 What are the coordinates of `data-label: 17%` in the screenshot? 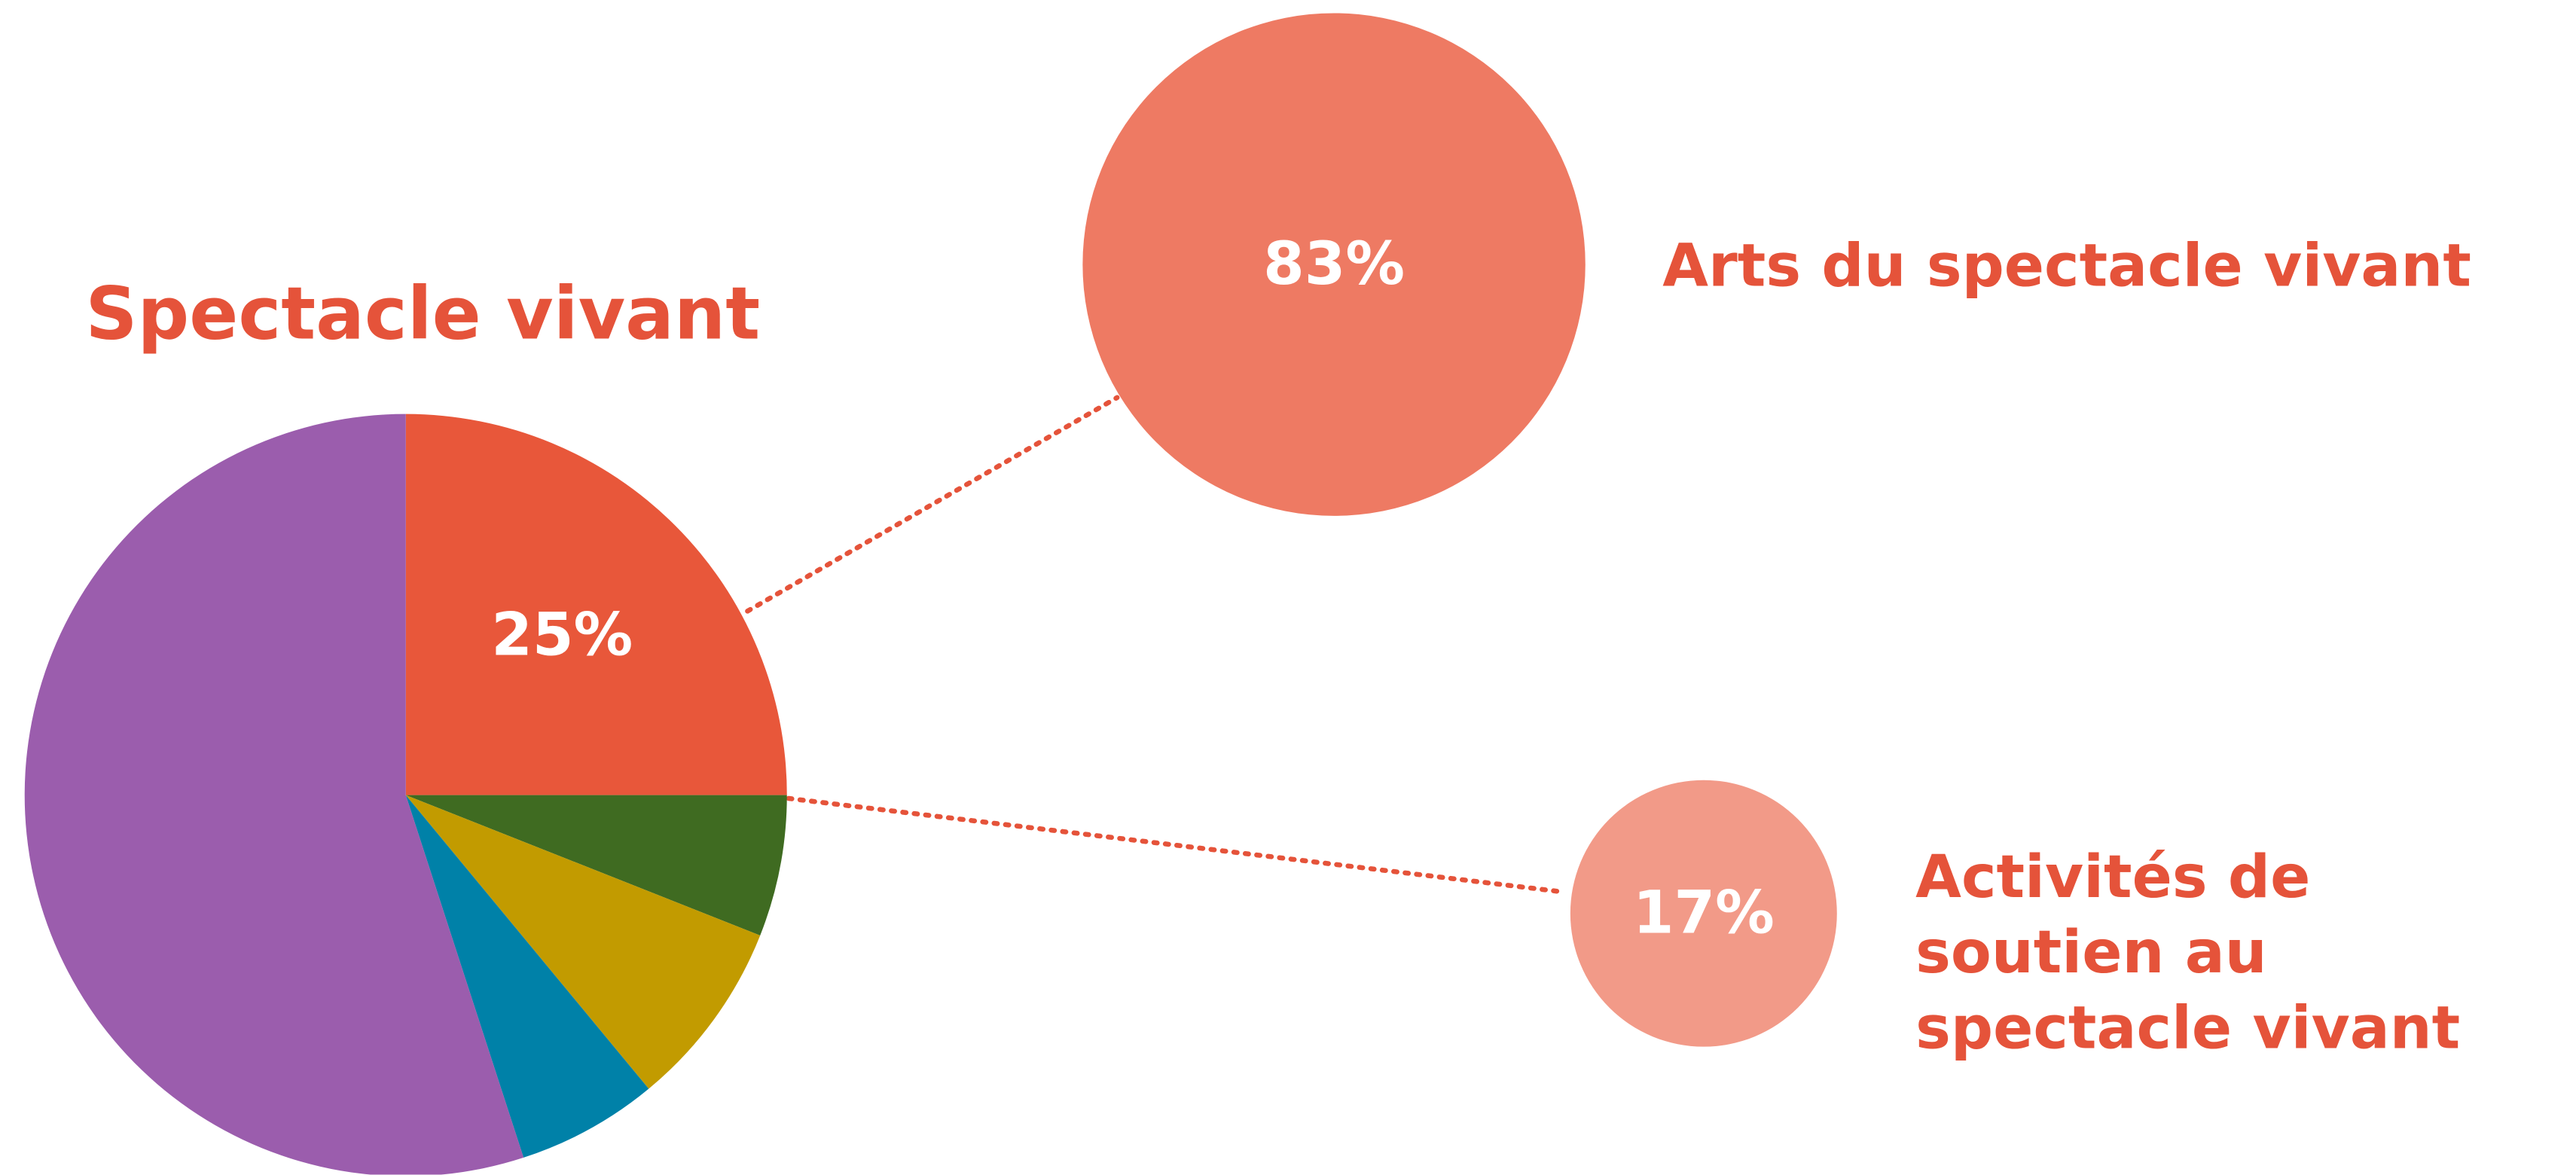 It's located at (1704, 913).